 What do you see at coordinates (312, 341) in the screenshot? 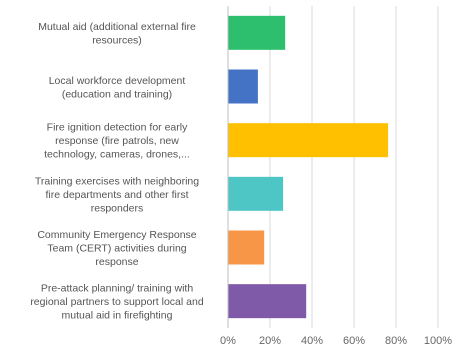
I see `x-tick-label: 40%` at bounding box center [312, 341].